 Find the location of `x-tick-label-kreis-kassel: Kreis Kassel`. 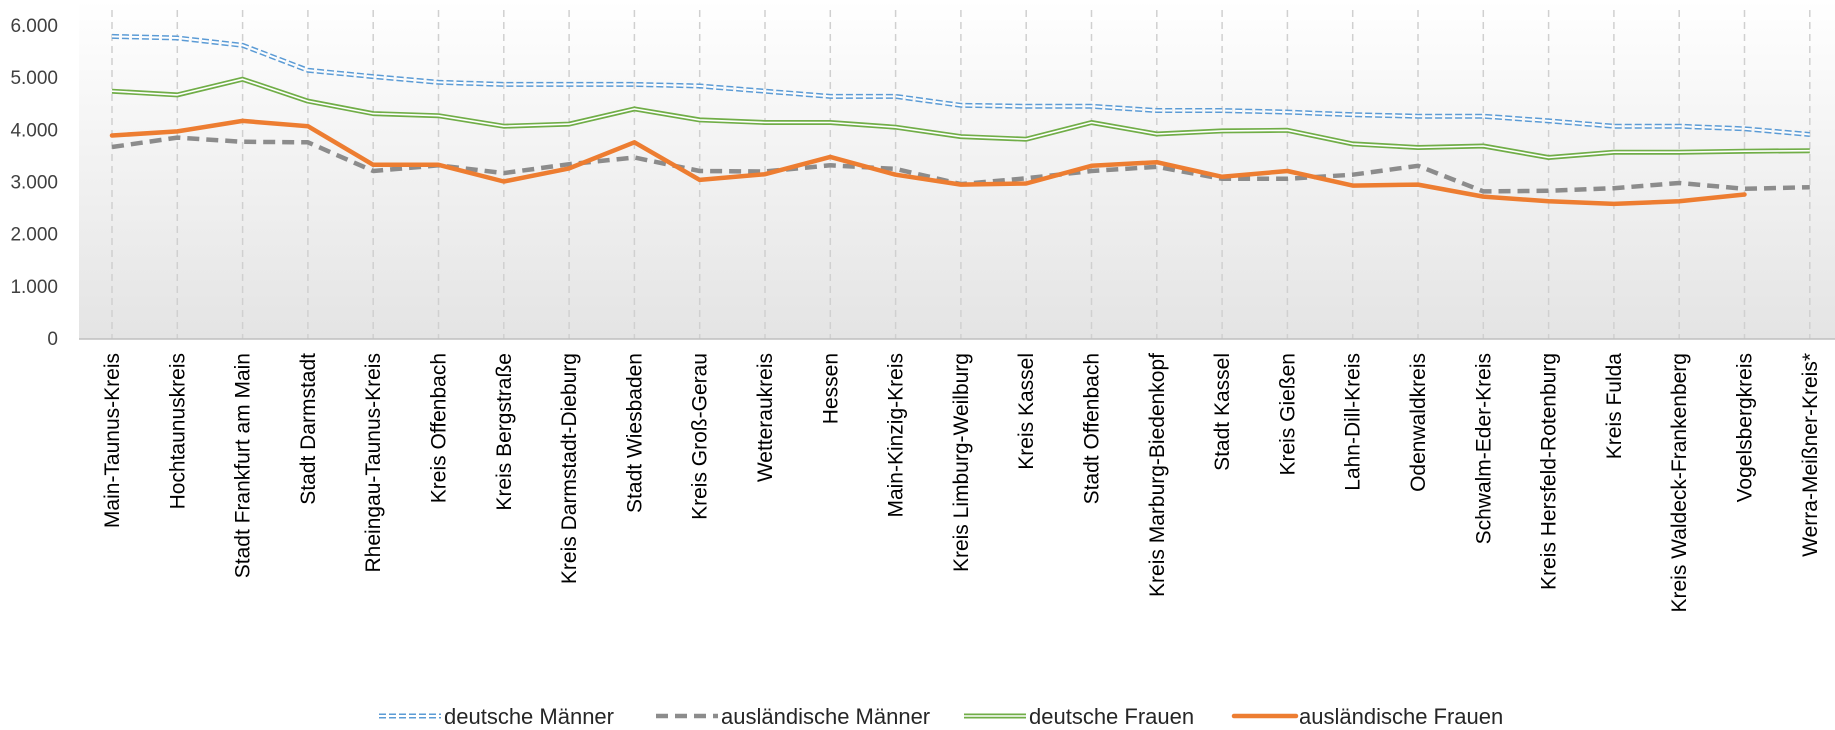

x-tick-label-kreis-kassel: Kreis Kassel is located at coordinates (1026, 411).